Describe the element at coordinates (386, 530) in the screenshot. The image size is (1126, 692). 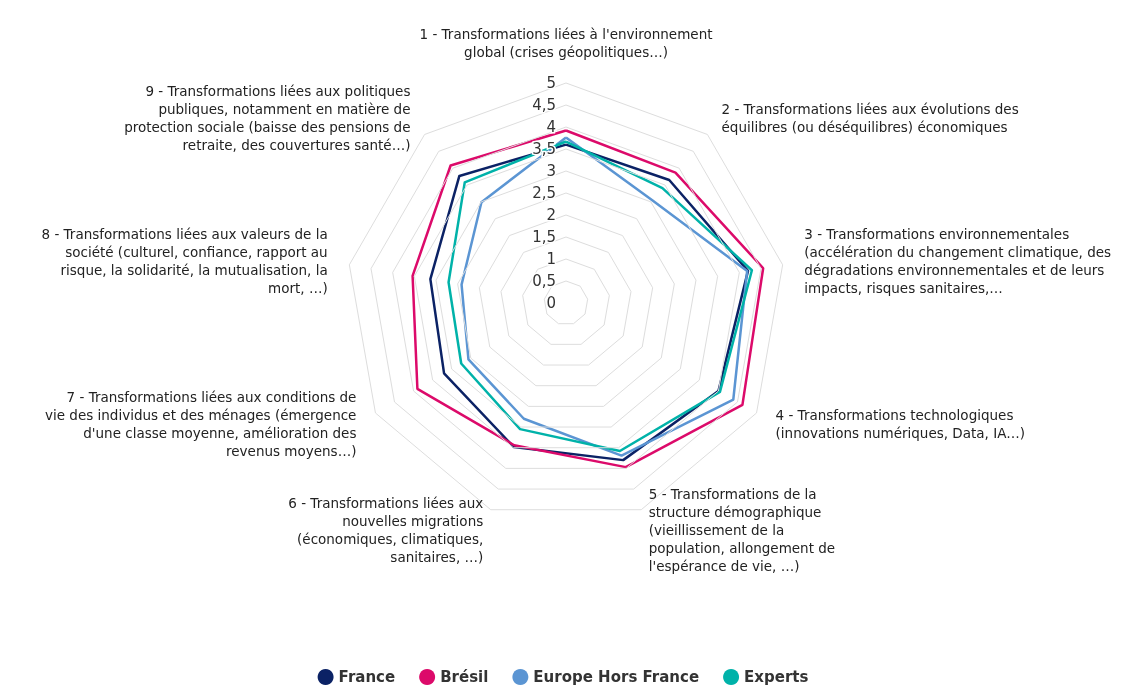
I see `spoke-label: 6 - Transformations liées aux nouvelles migrations (économiques, climatiques, sanitaires, …)` at that location.